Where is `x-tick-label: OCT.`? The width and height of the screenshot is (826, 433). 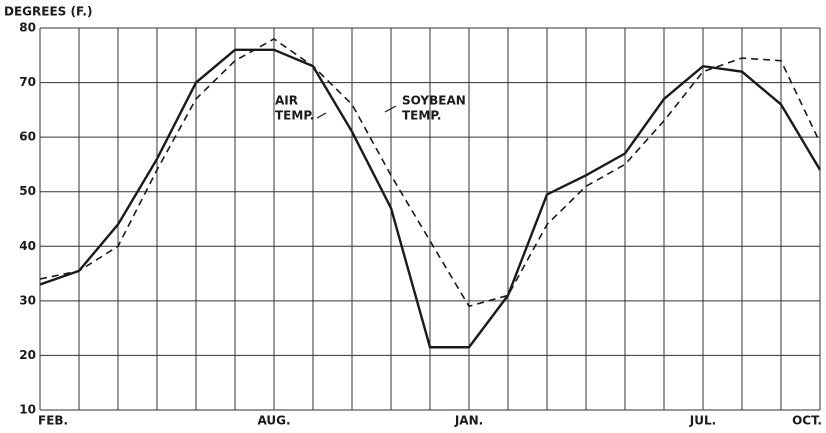
x-tick-label: OCT. is located at coordinates (807, 421).